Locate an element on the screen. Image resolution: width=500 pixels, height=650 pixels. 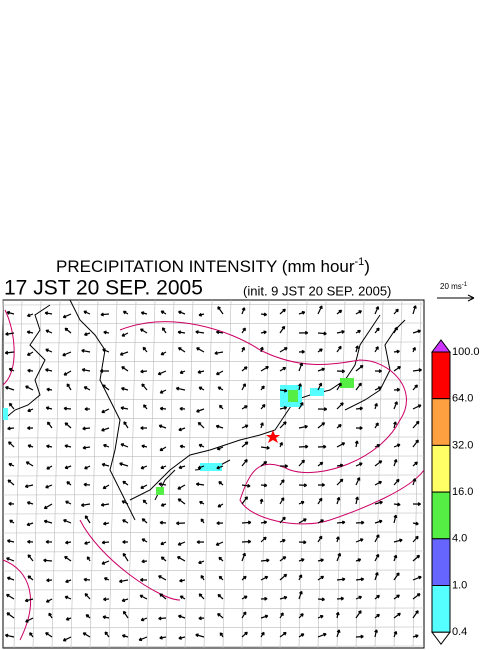
coast is located at coordinates (102, 410).